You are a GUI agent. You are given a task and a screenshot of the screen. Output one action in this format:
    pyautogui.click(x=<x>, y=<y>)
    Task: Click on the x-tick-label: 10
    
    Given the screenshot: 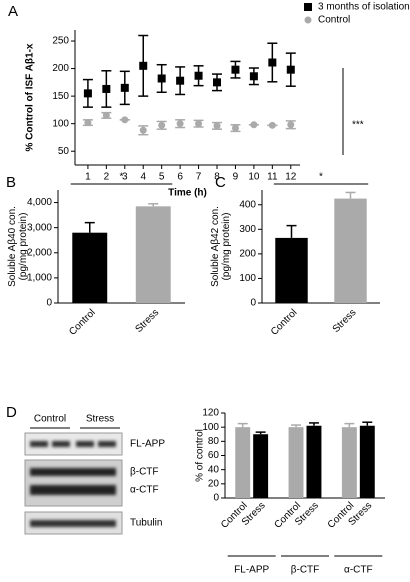 What is the action you would take?
    pyautogui.click(x=254, y=177)
    